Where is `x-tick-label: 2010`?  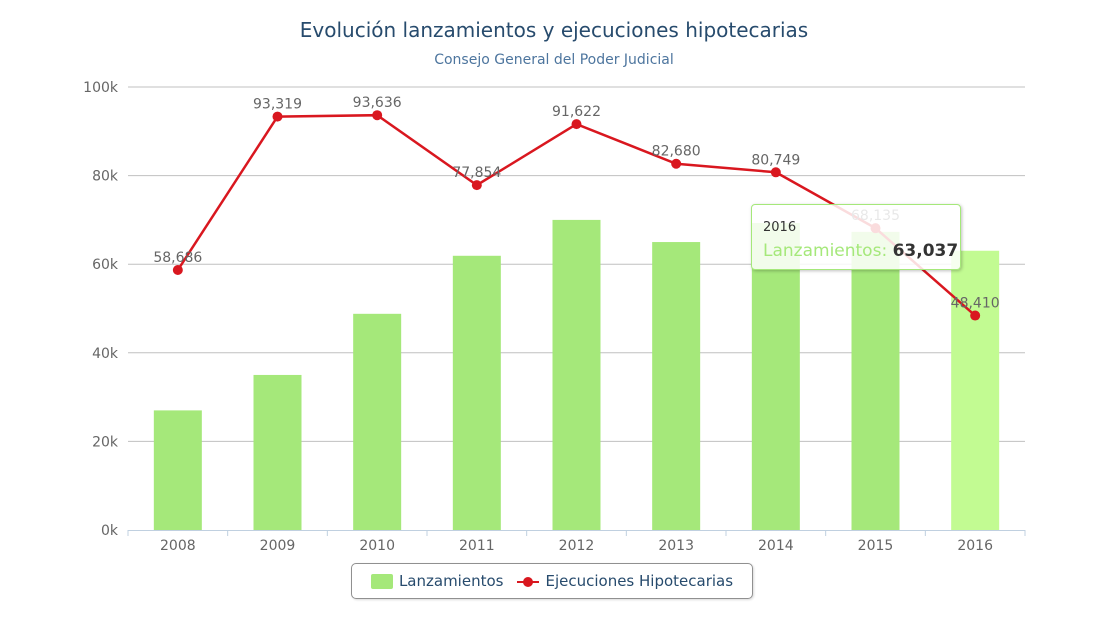 x-tick-label: 2010 is located at coordinates (377, 546).